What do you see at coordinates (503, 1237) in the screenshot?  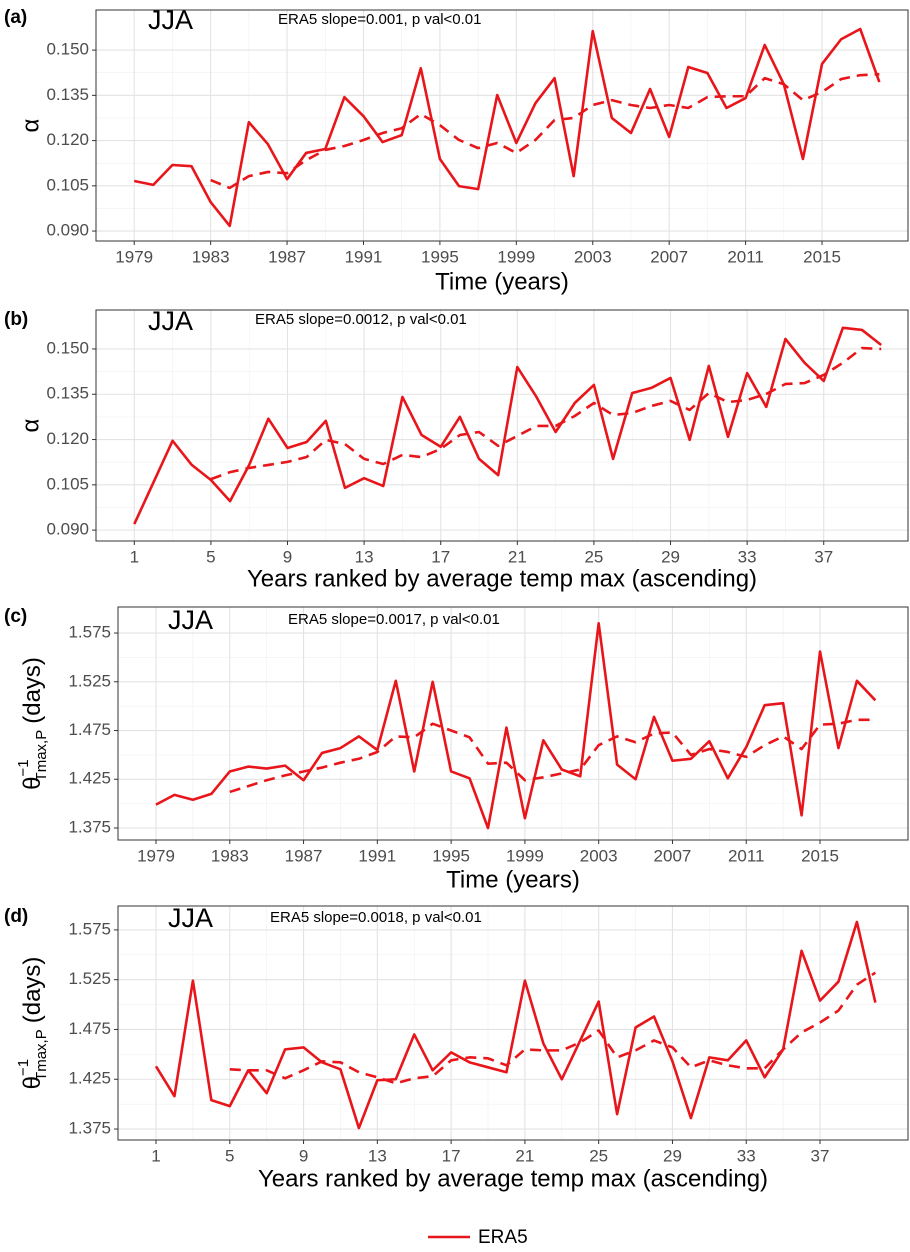 I see `legend-label: ERA5` at bounding box center [503, 1237].